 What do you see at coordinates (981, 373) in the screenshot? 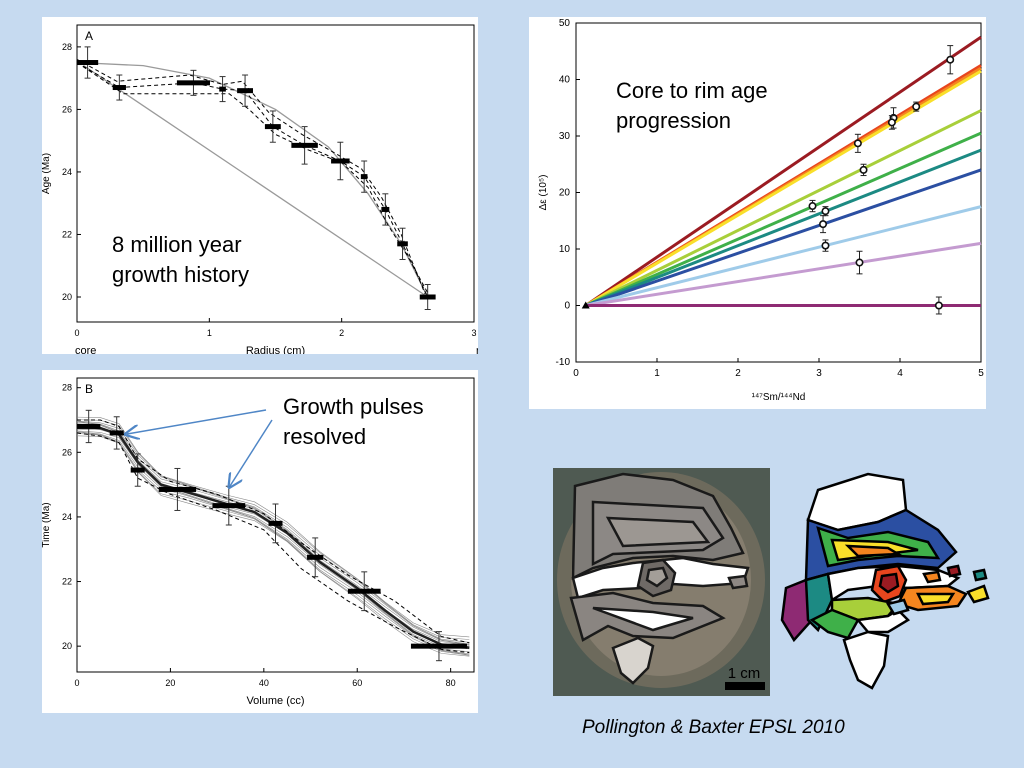
I see `x-tick-label: 5` at bounding box center [981, 373].